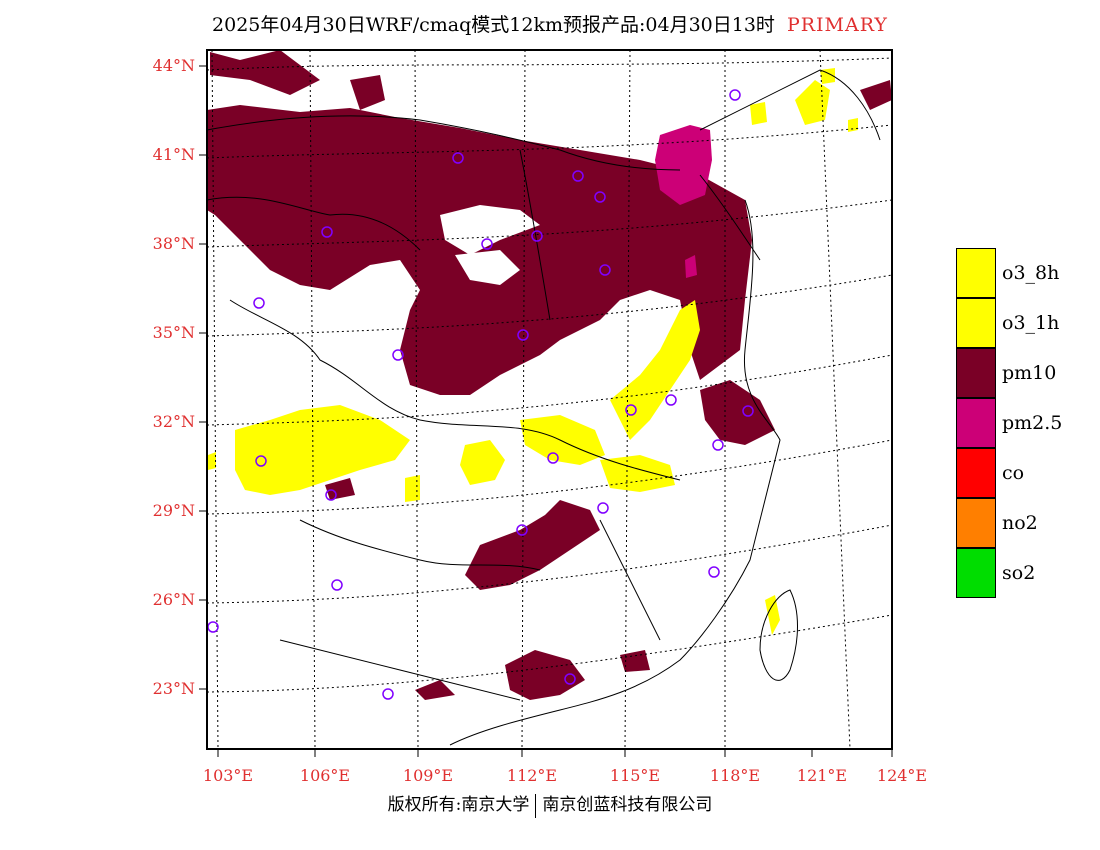 The height and width of the screenshot is (850, 1100). I want to click on lon-label-115: 115°E, so click(635, 775).